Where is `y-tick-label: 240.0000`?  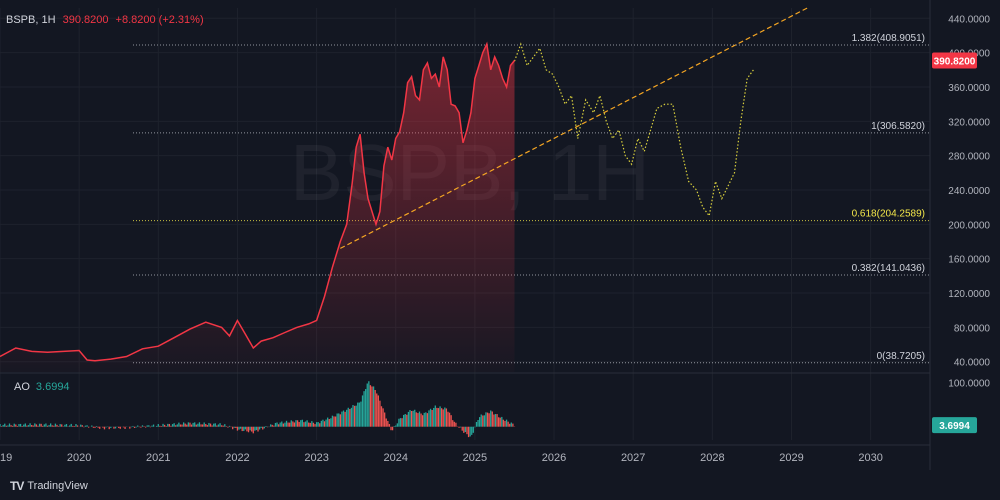 y-tick-label: 240.0000 is located at coordinates (969, 191).